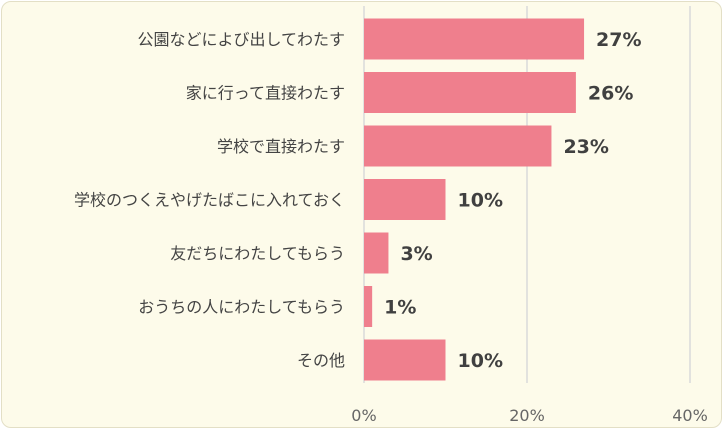  I want to click on x-tick-label: 20%, so click(527, 415).